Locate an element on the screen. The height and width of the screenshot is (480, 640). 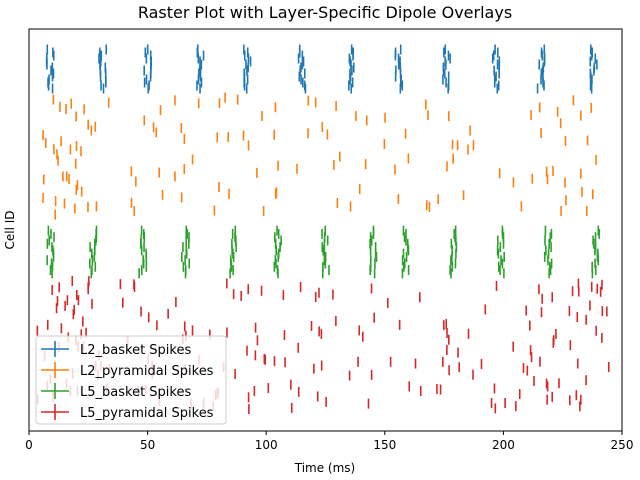
legend-entry-label: L5_basket Spikes is located at coordinates (135, 392).